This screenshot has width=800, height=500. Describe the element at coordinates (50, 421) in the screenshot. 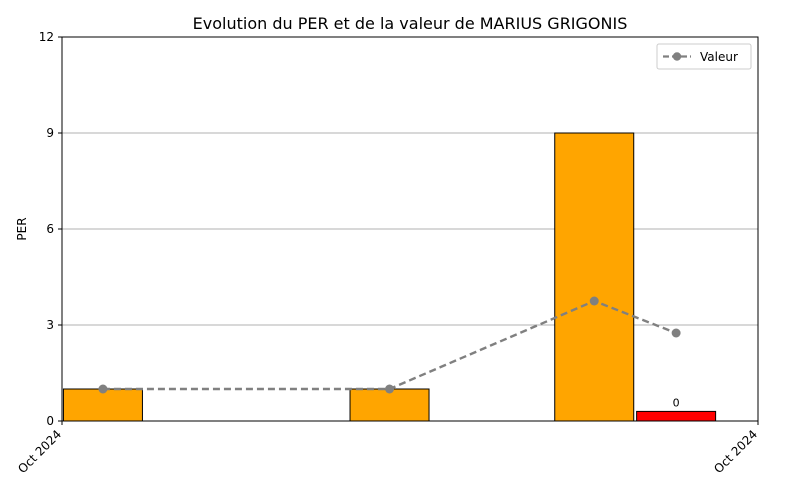

I see `y-tick-label: 0` at that location.